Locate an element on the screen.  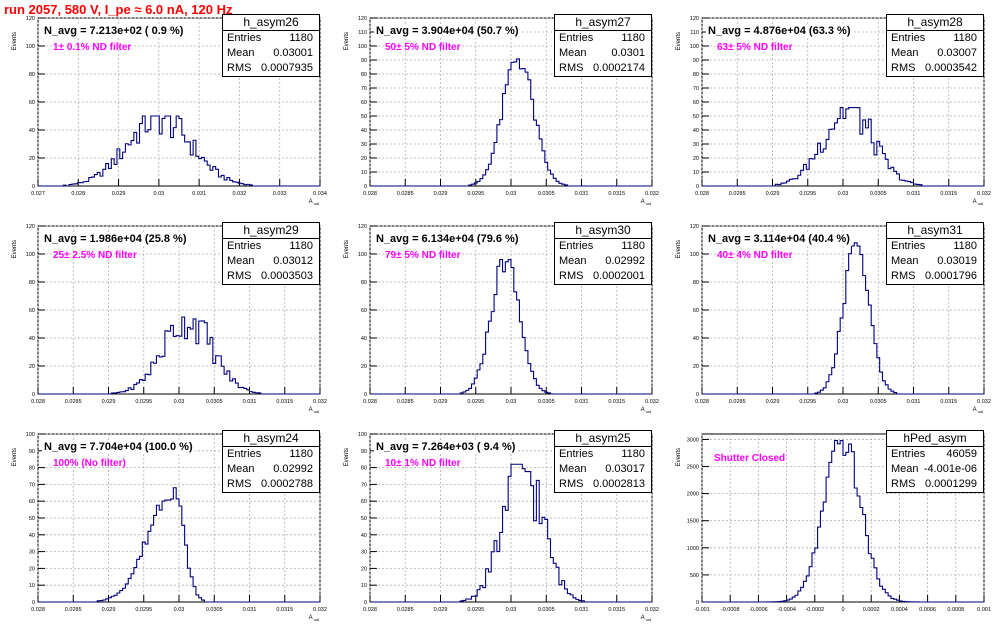
y-tick-label: 110 is located at coordinates (694, 33).